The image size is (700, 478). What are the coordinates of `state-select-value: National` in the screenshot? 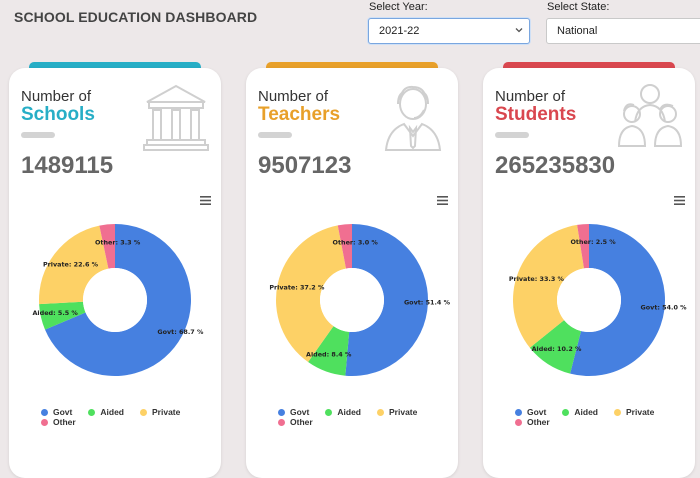 It's located at (577, 31).